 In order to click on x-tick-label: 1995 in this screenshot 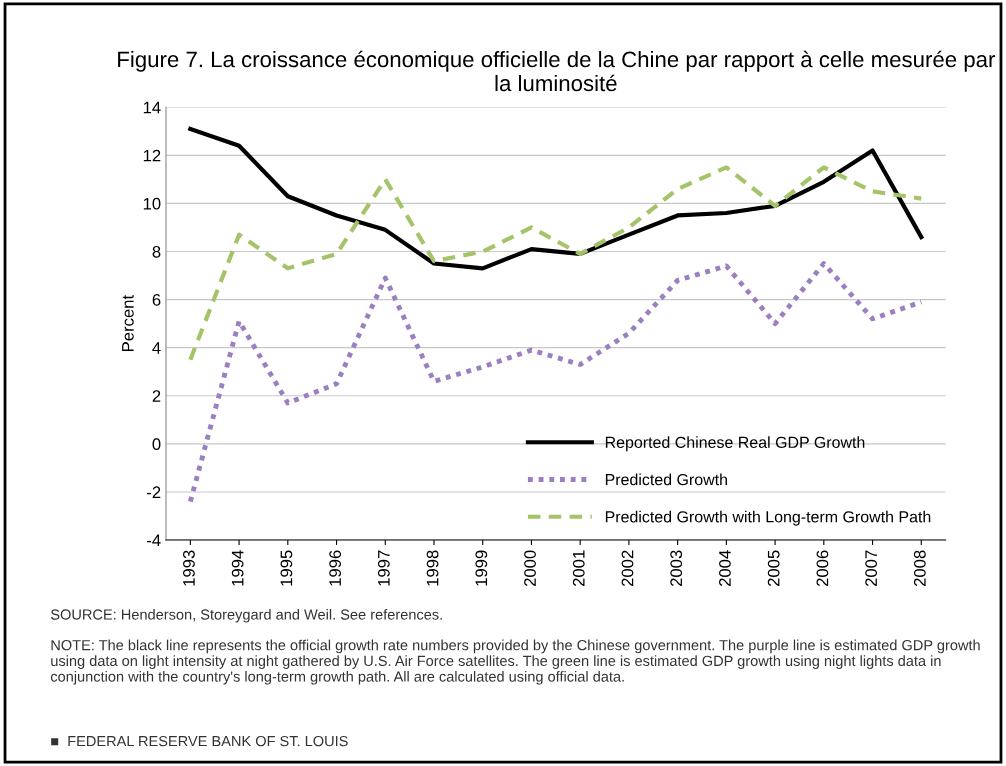, I will do `click(286, 568)`.